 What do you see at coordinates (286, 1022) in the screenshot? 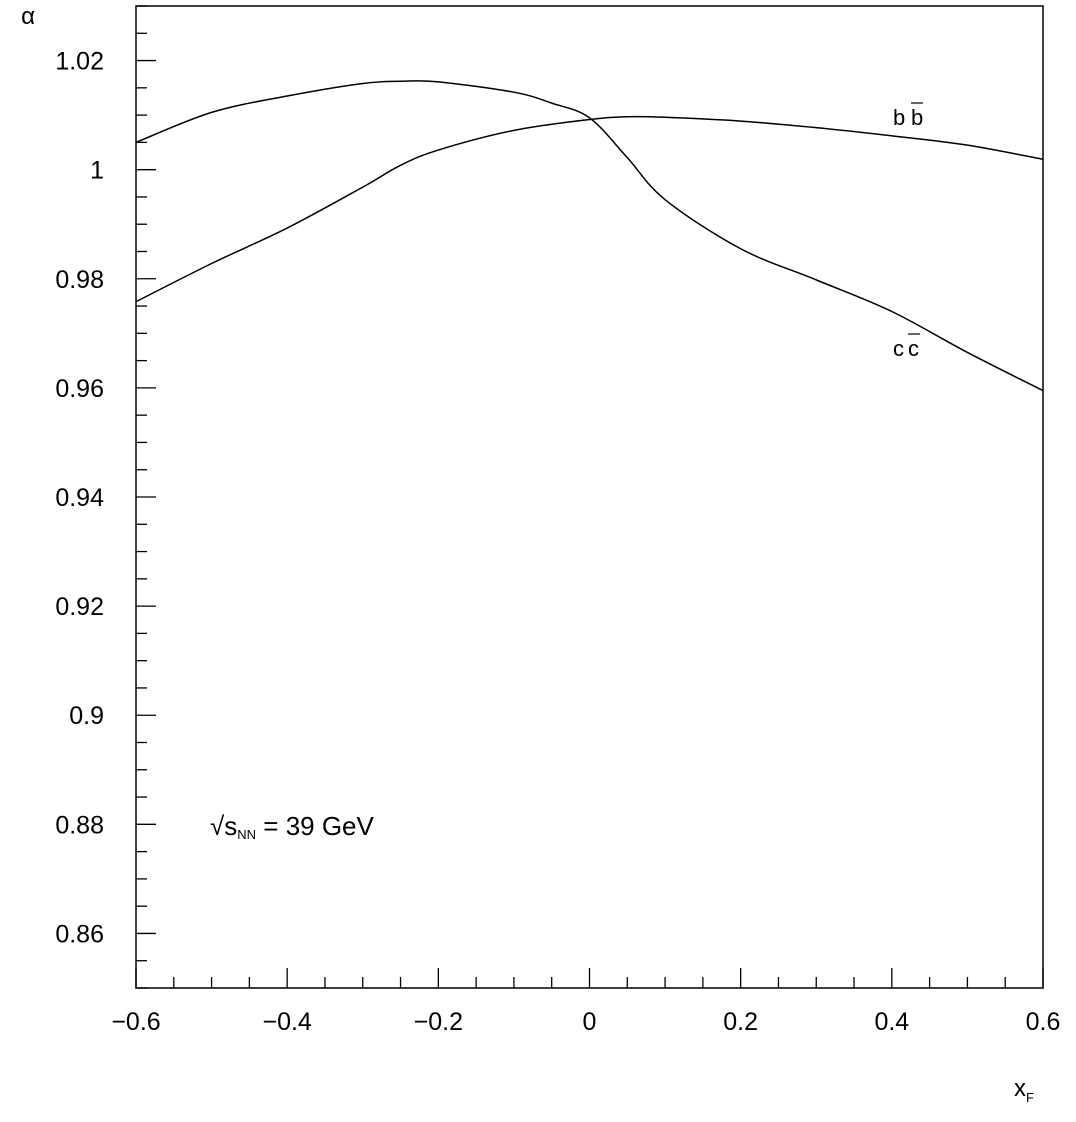
I see `x-tick-label: −0.4` at bounding box center [286, 1022].